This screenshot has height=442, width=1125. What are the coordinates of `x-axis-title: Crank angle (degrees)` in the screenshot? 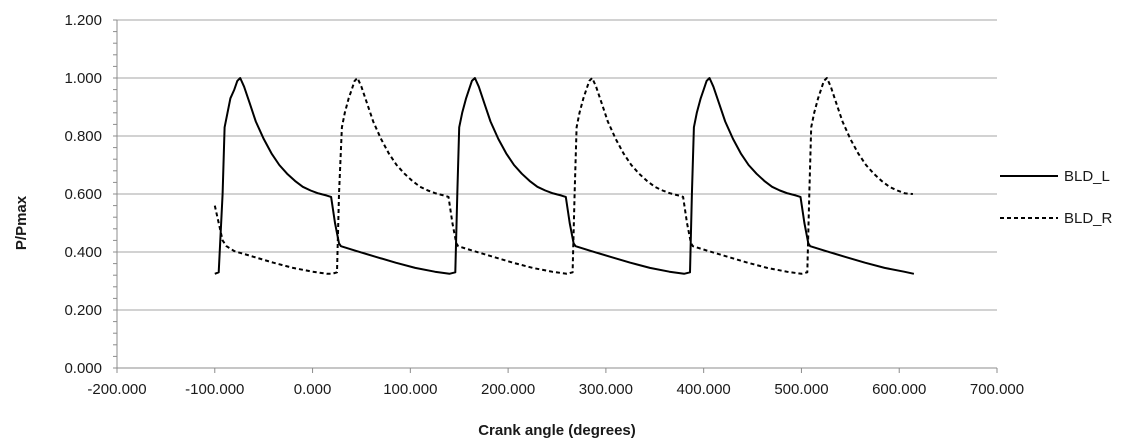 It's located at (557, 430).